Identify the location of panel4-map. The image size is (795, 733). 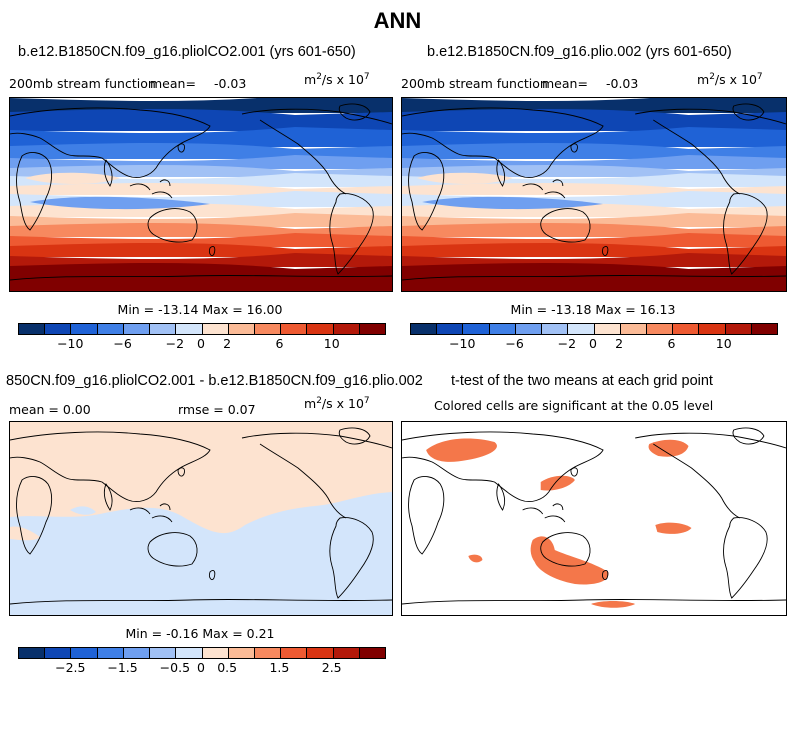
(594, 518).